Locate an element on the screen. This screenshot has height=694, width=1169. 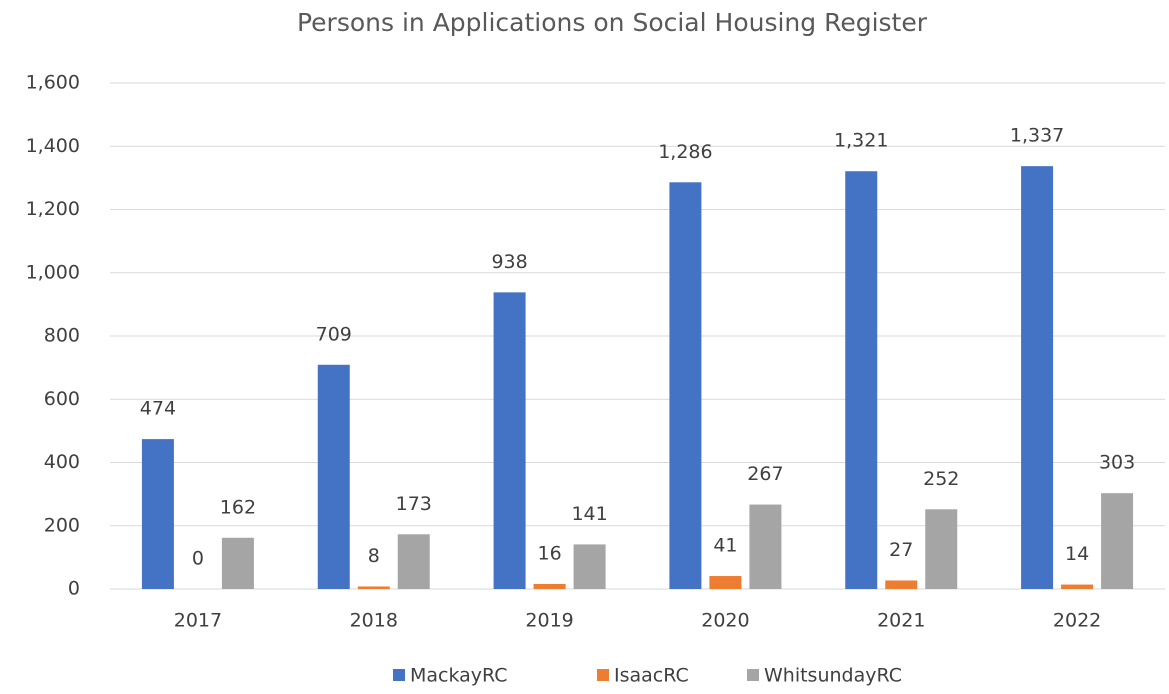
legend-label: WhitsundayRC is located at coordinates (833, 676).